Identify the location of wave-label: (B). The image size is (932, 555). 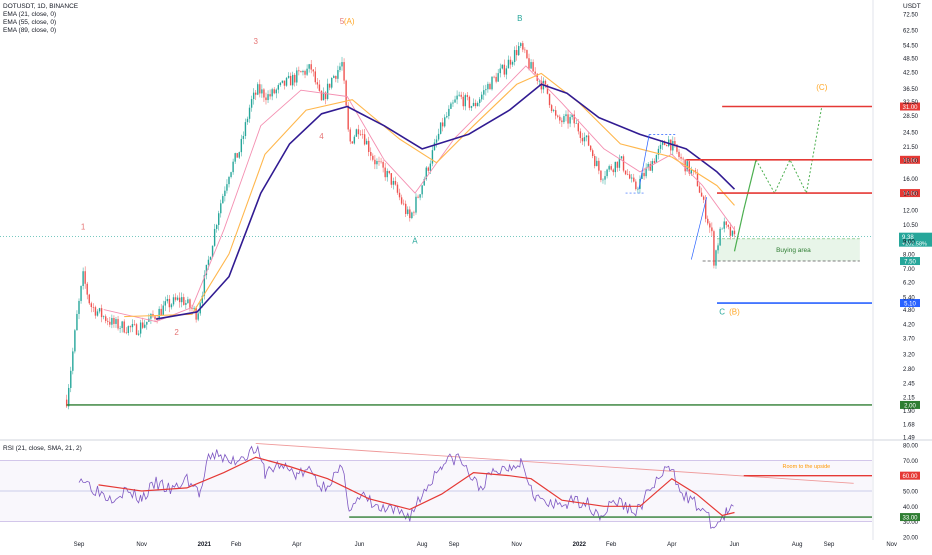
(734, 311).